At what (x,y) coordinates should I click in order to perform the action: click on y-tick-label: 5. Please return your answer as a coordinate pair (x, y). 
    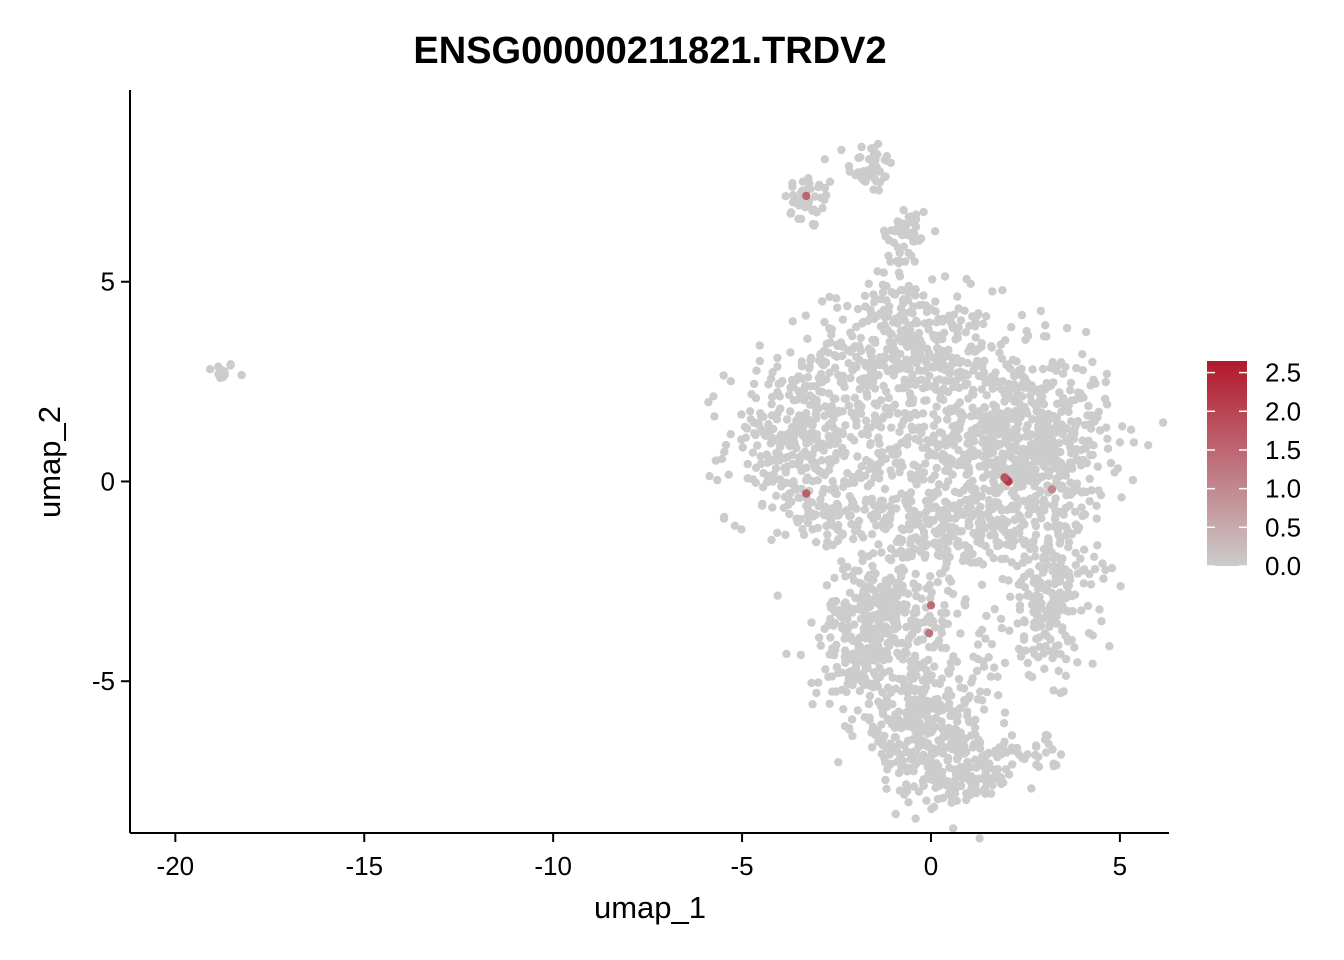
    Looking at the image, I should click on (108, 282).